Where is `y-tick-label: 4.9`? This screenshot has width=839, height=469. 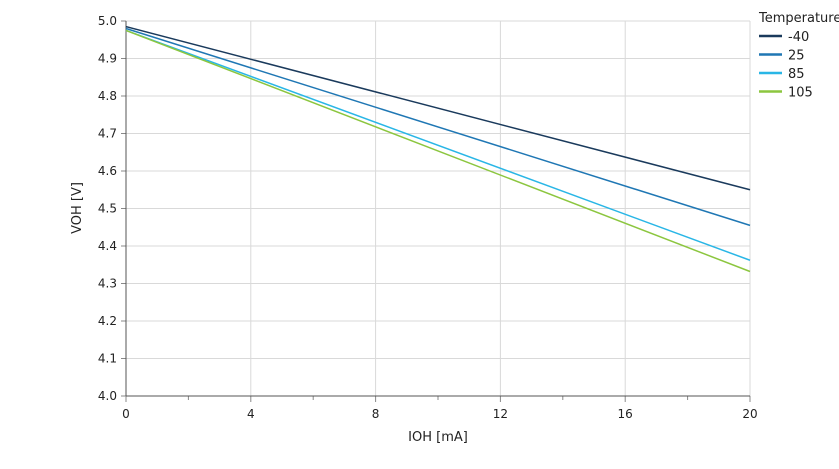 y-tick-label: 4.9 is located at coordinates (107, 59).